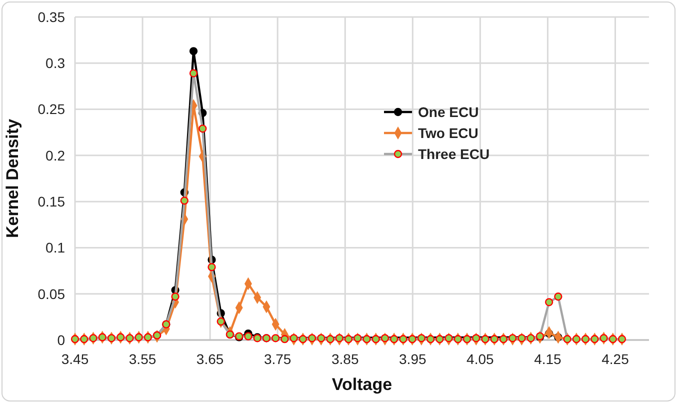 This screenshot has height=403, width=677. What do you see at coordinates (56, 155) in the screenshot?
I see `y-tick-label: 0.2` at bounding box center [56, 155].